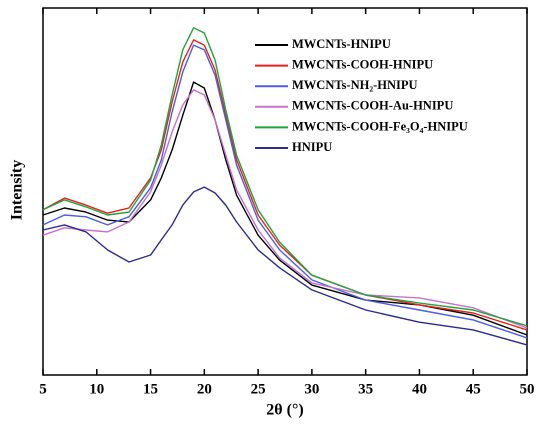  Describe the element at coordinates (204, 389) in the screenshot. I see `x-tick-label: 20` at that location.